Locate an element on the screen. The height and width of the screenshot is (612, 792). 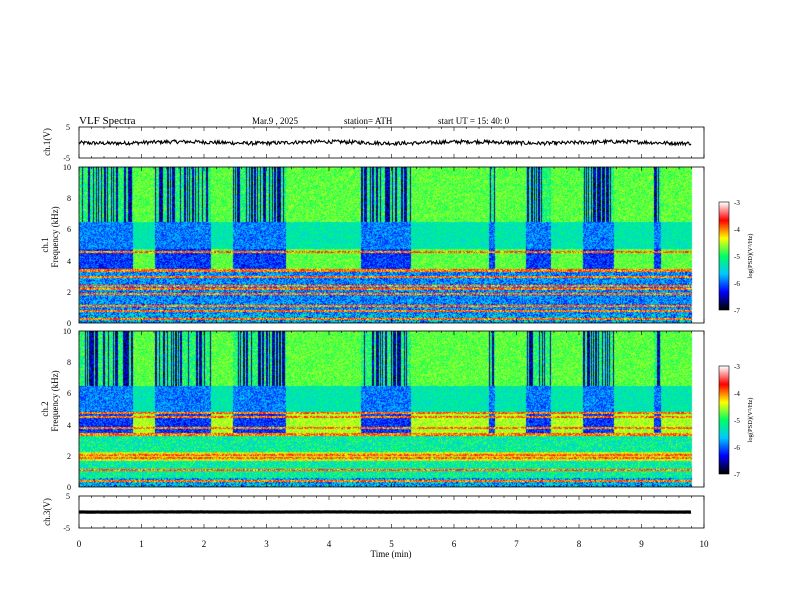
ch1-ytick-4: 4 is located at coordinates (69, 261).